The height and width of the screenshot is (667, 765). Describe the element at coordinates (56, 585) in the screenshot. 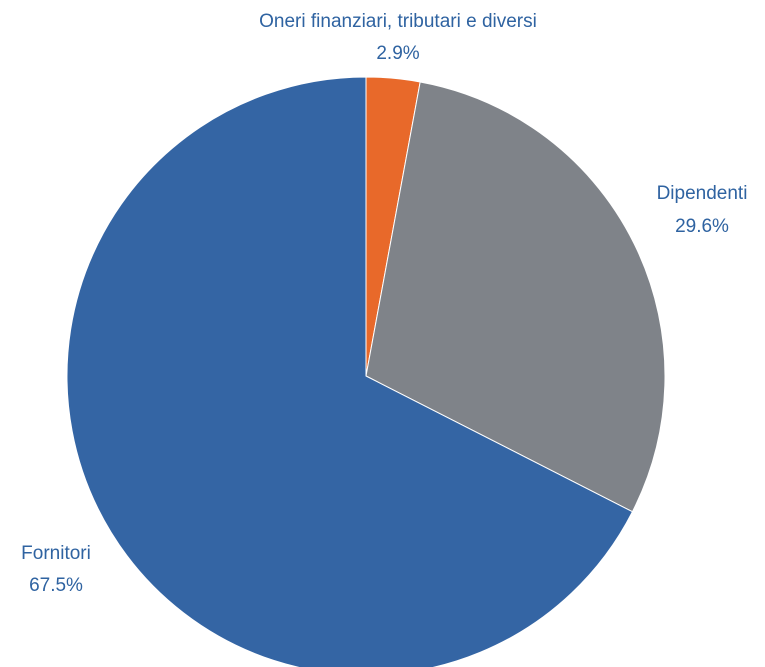

I see `slice-value-fornitori: 67.5%` at that location.